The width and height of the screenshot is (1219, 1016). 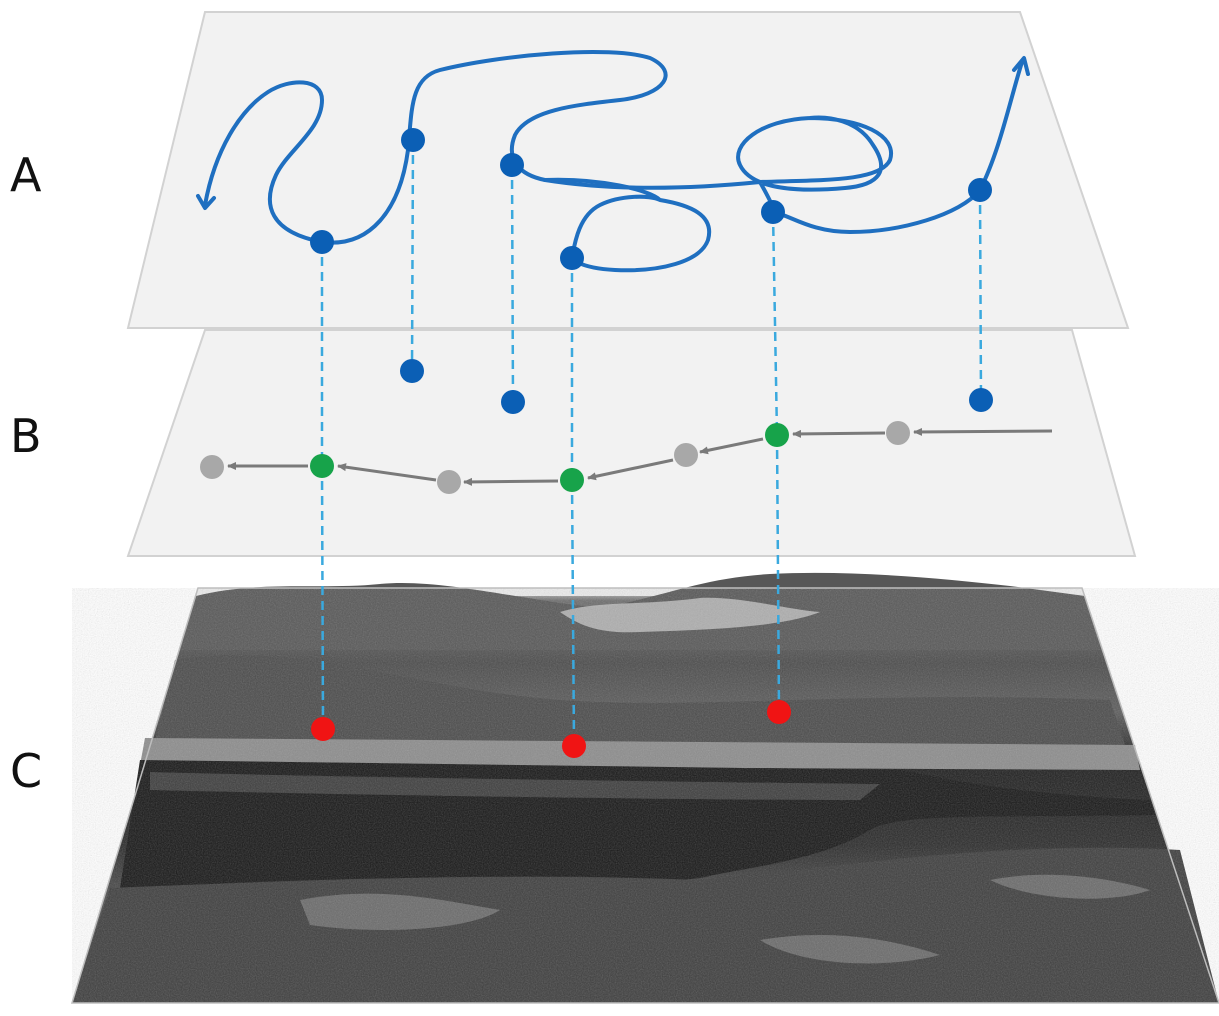 I want to click on trajectory-end-icon, so click(x=1021, y=66).